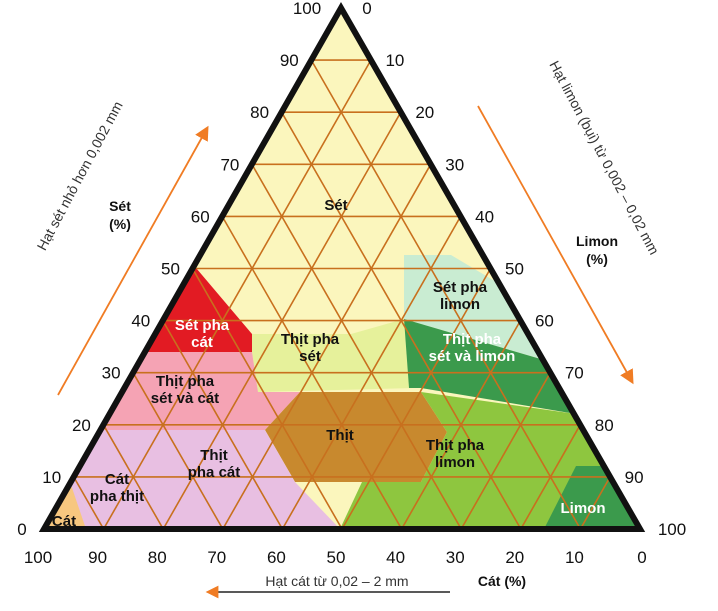 The image size is (718, 611). Describe the element at coordinates (276, 557) in the screenshot. I see `sand-tick-label: 60` at that location.